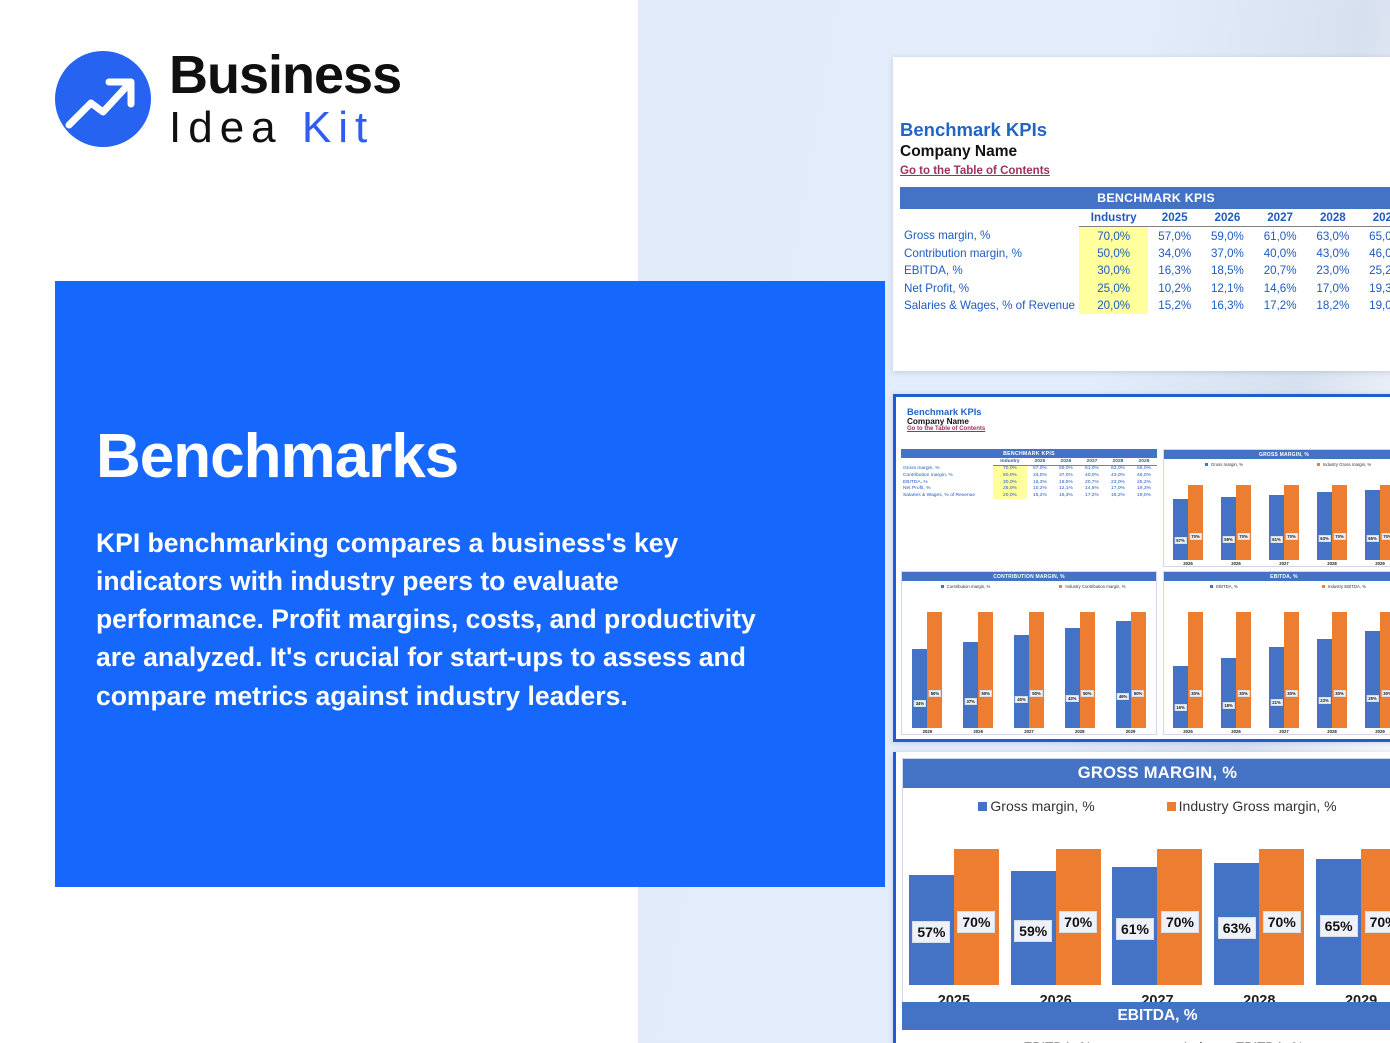 The image size is (1390, 1043). I want to click on bar-series-company: 23%, so click(1324, 683).